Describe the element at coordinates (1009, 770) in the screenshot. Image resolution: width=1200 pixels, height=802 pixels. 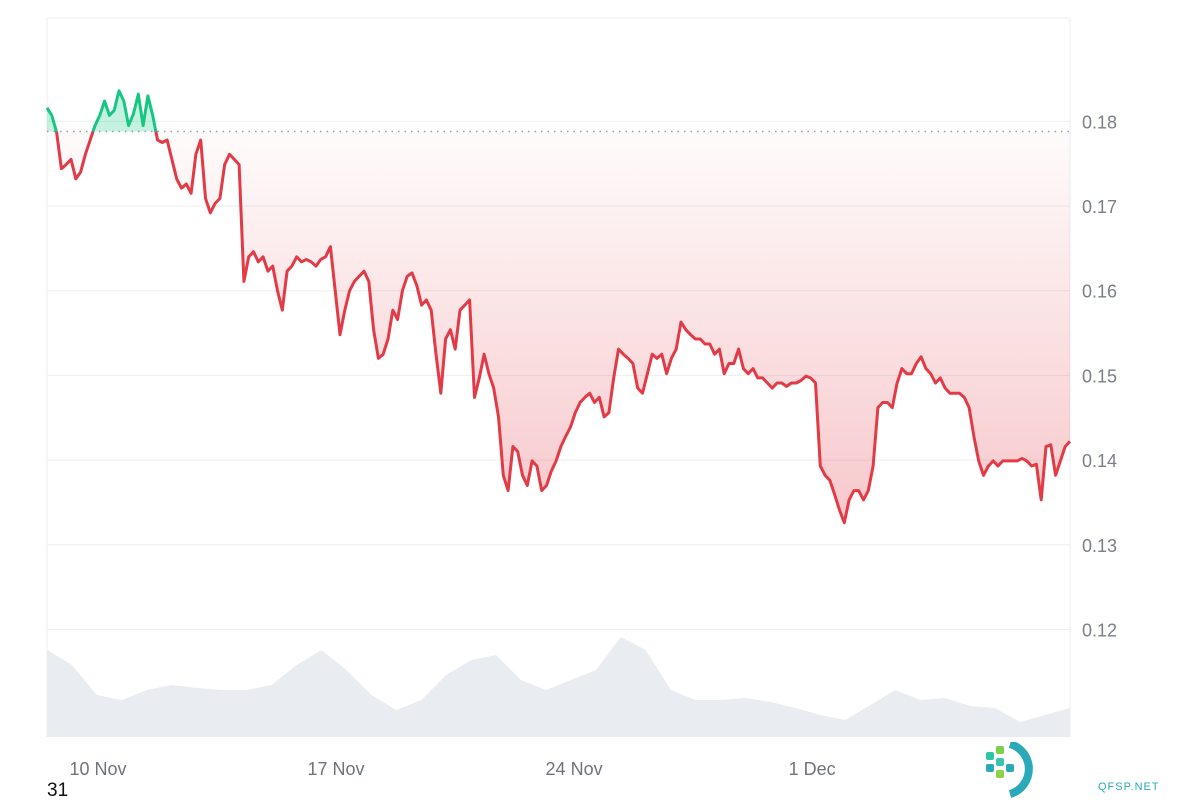
I see `logo-icon` at that location.